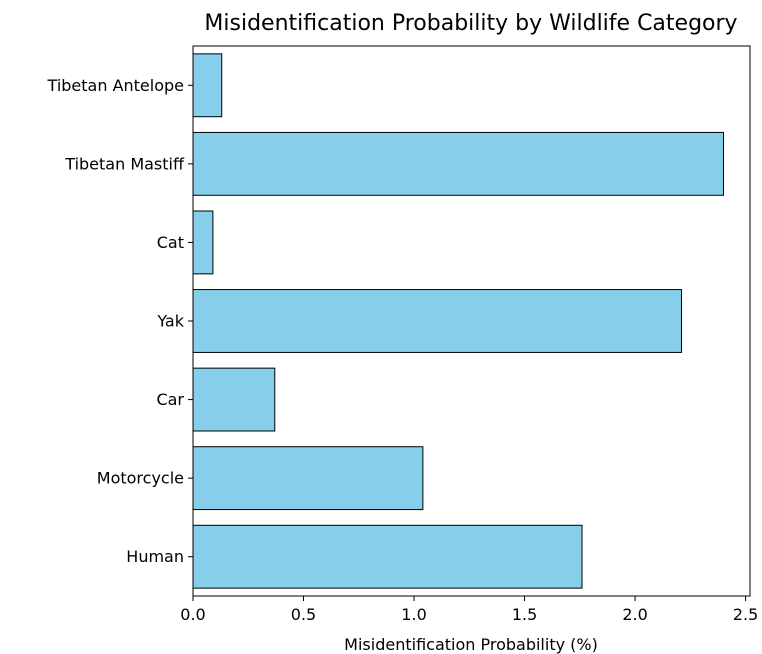 The image size is (762, 654). Describe the element at coordinates (124, 163) in the screenshot. I see `y-tick-label: Tibetan Mastiff` at that location.